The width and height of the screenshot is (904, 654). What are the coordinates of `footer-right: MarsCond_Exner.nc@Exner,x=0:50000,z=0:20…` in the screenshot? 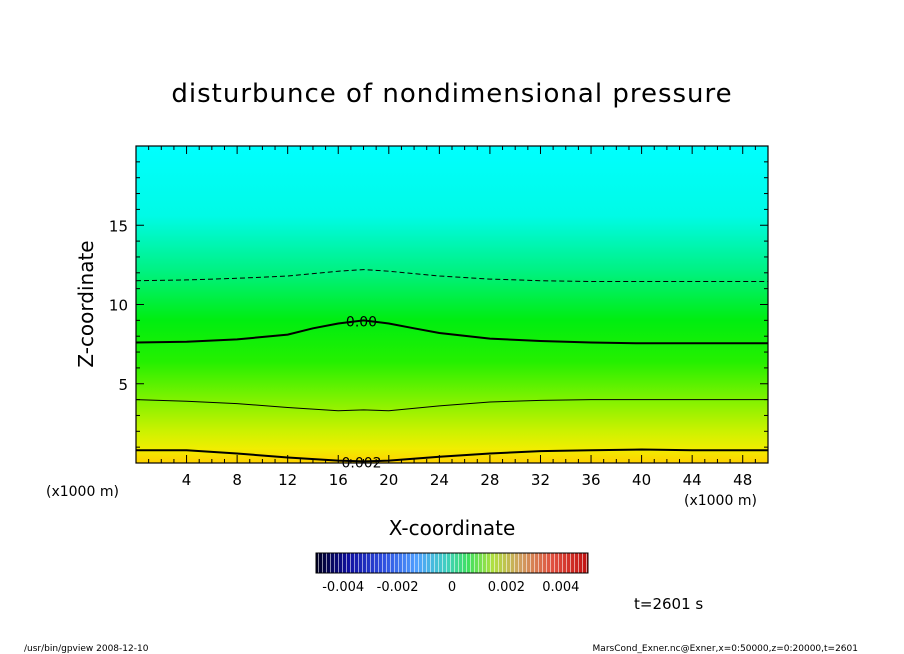 It's located at (725, 649).